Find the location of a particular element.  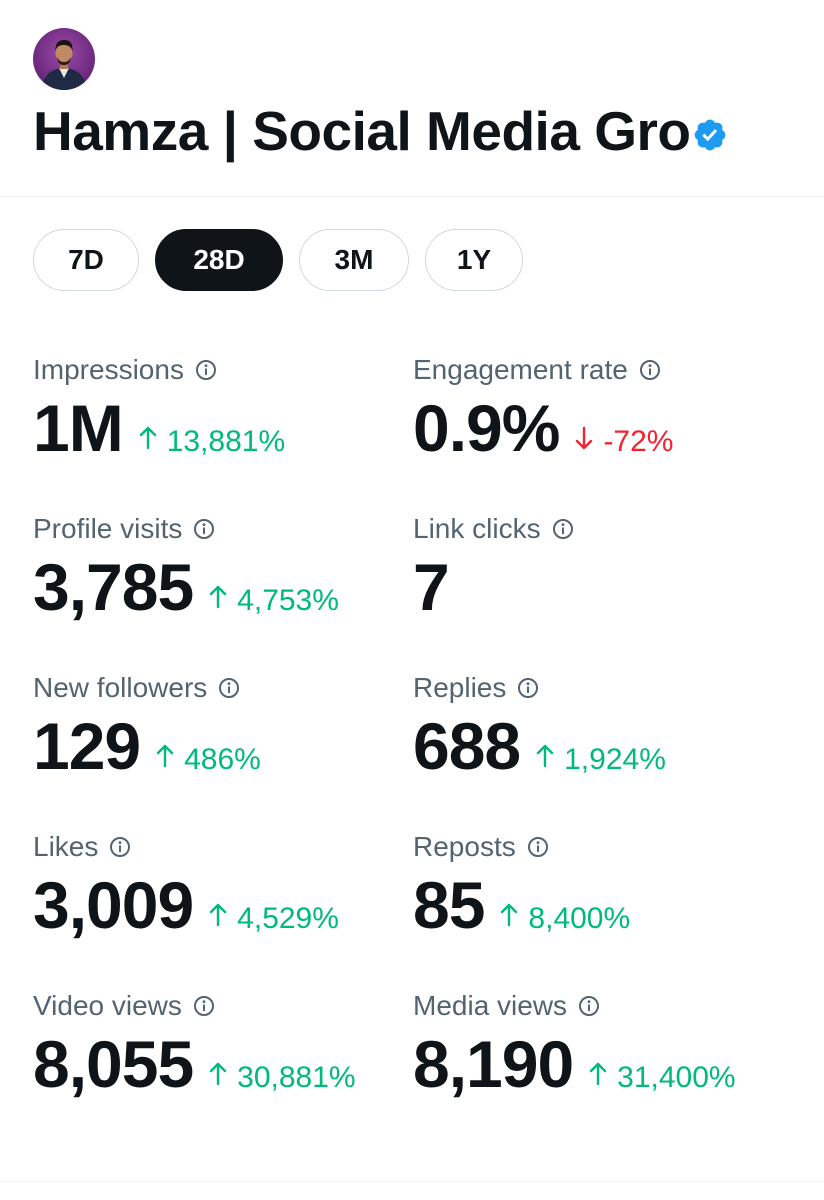

metric-label: Profile visits is located at coordinates (108, 528).